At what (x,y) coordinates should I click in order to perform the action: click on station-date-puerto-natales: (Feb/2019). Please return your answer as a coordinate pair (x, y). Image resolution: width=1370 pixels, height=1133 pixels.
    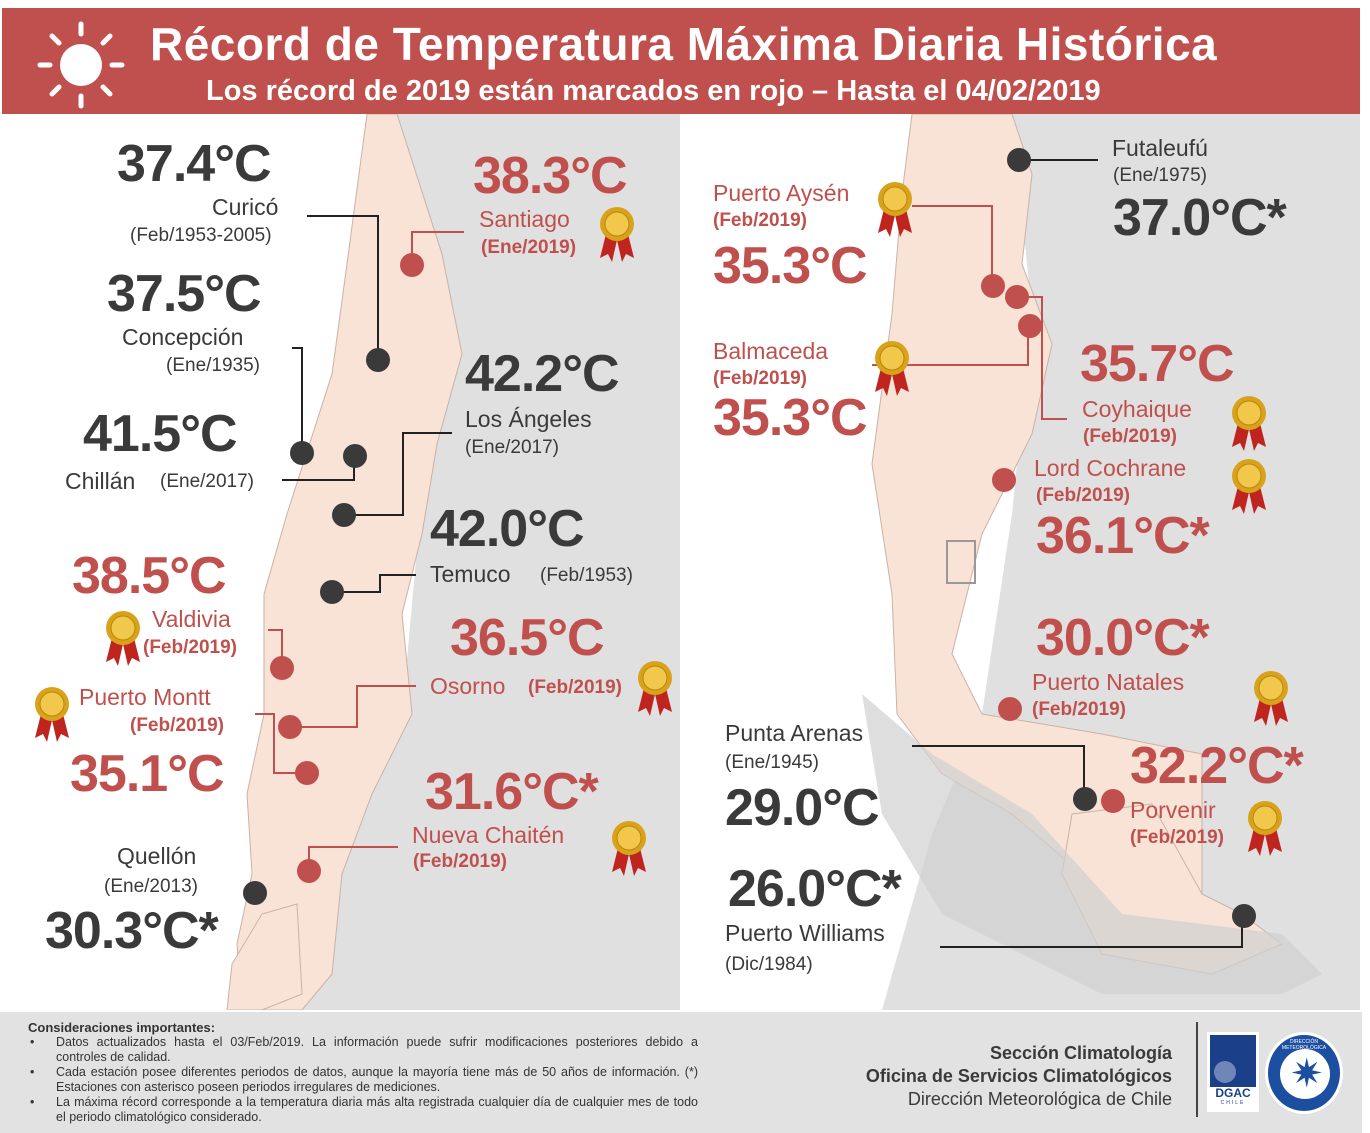
    Looking at the image, I should click on (1079, 709).